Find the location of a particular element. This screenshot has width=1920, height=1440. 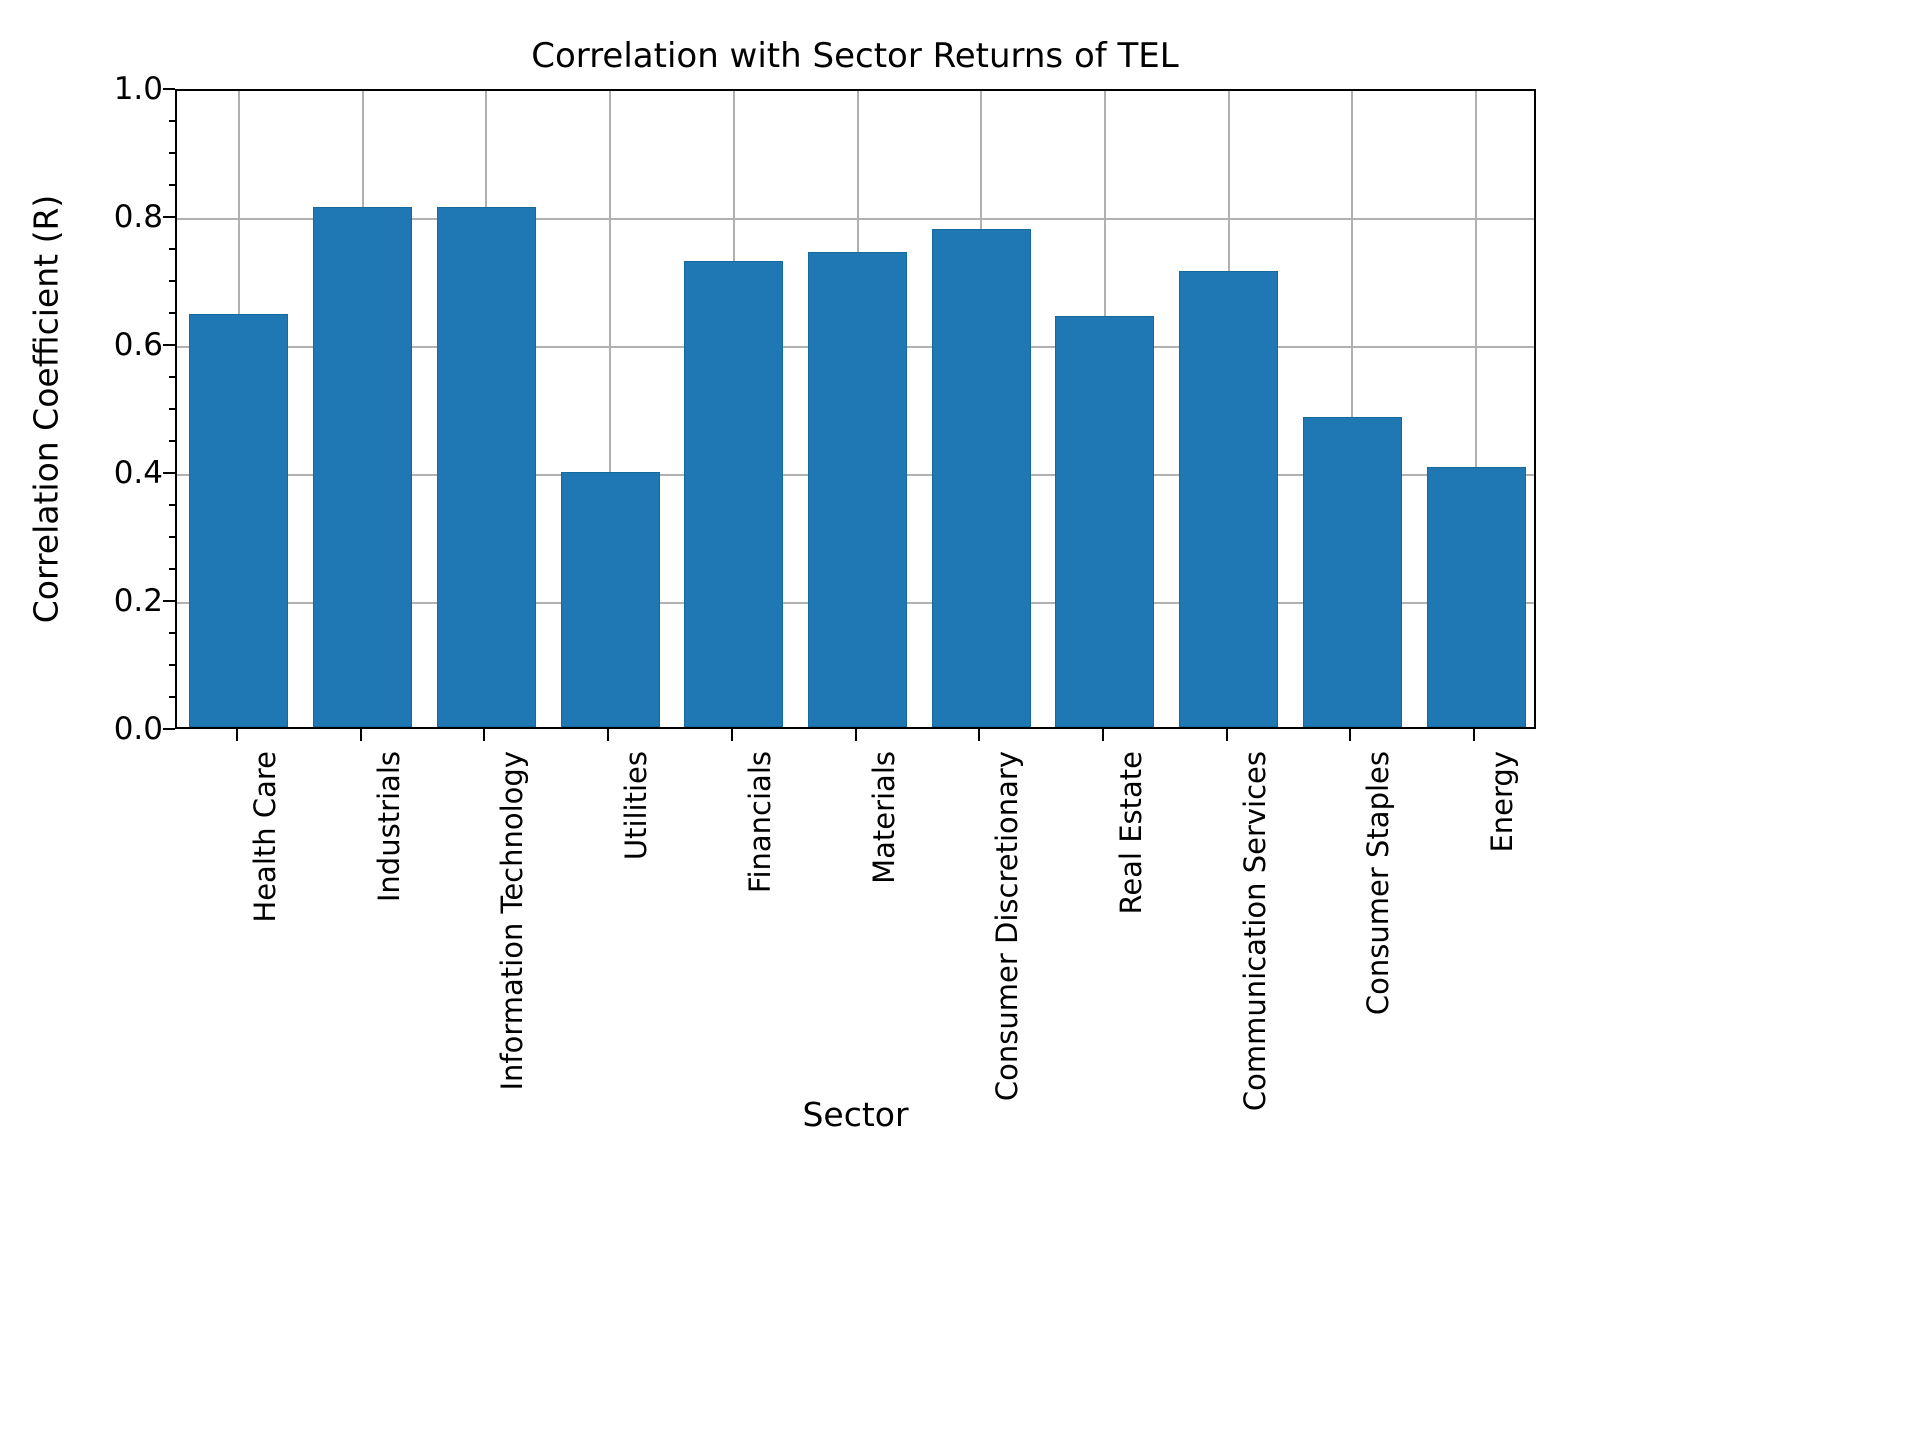

x-tick-label: Materials is located at coordinates (883, 817).